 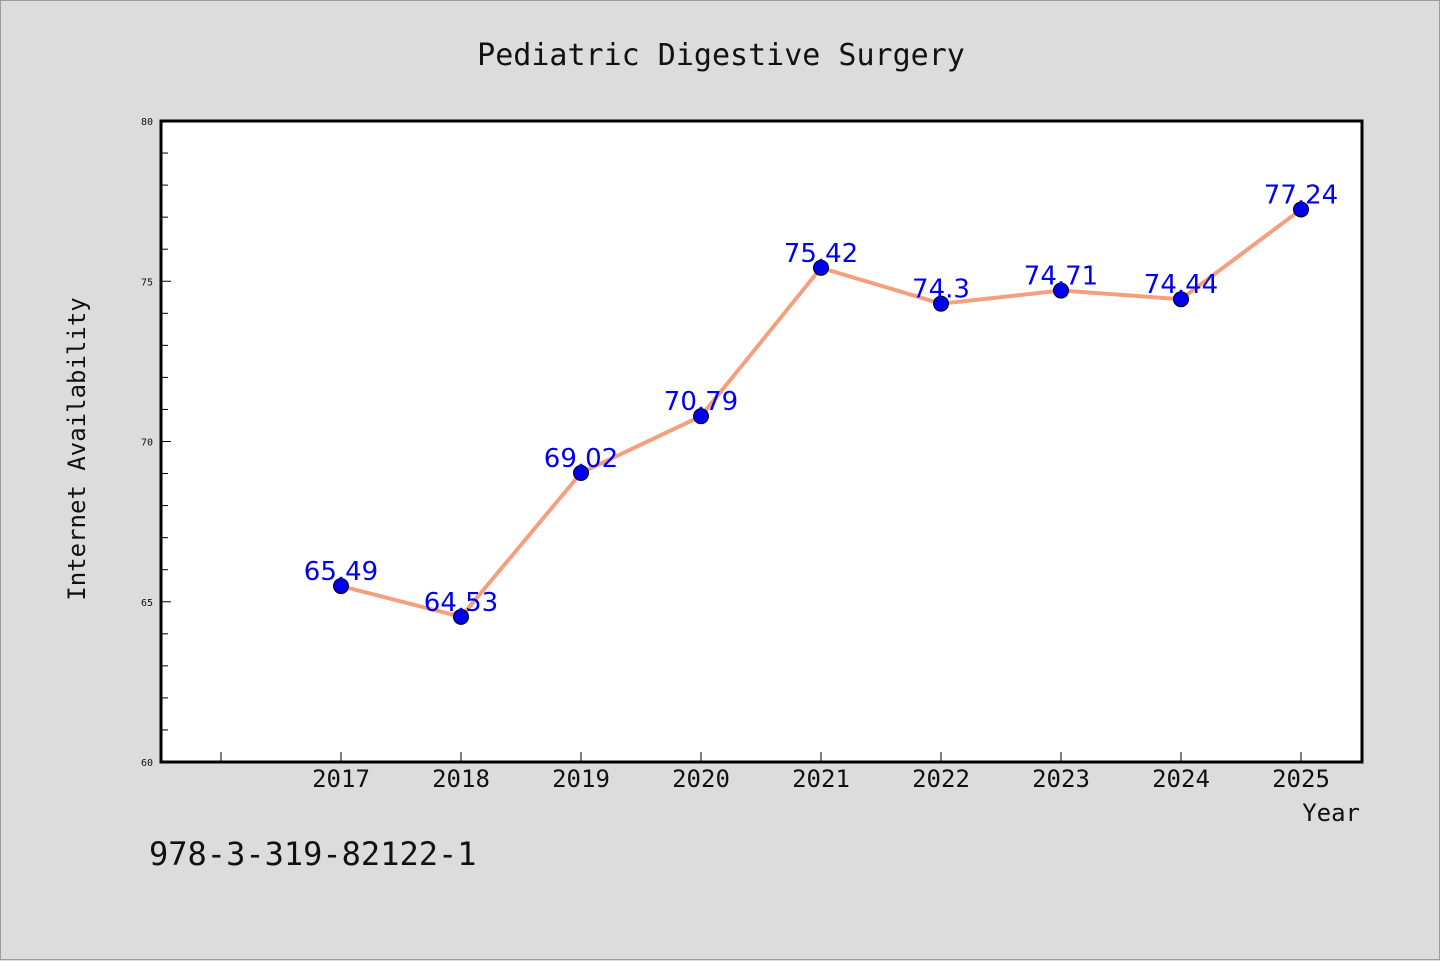 What do you see at coordinates (147, 603) in the screenshot?
I see `y-tick-label: 65` at bounding box center [147, 603].